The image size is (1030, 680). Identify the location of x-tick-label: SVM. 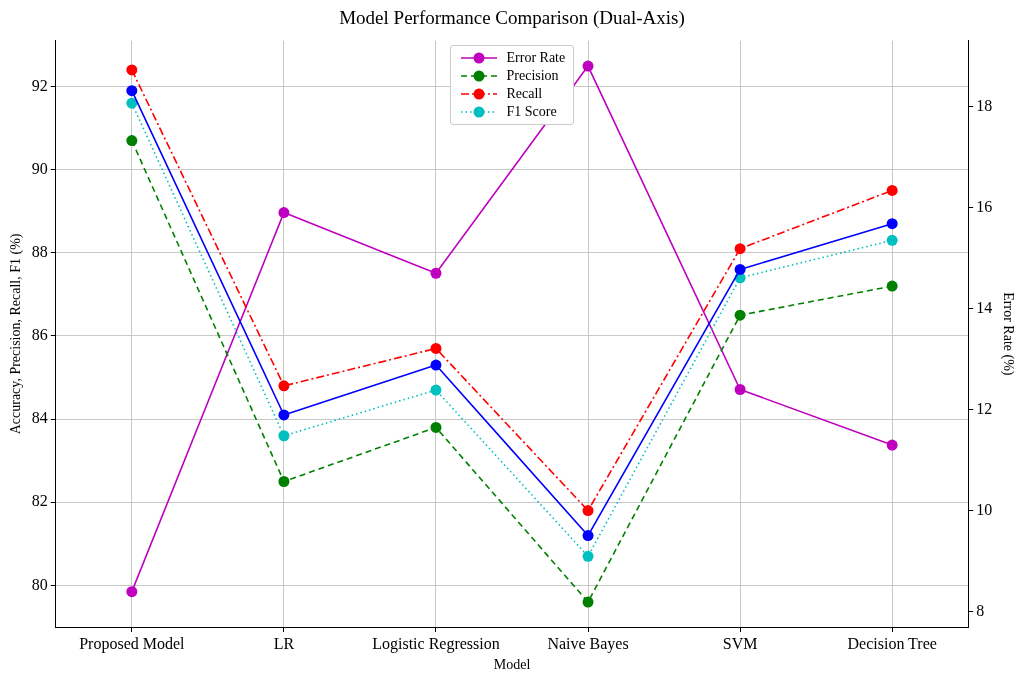
(740, 643).